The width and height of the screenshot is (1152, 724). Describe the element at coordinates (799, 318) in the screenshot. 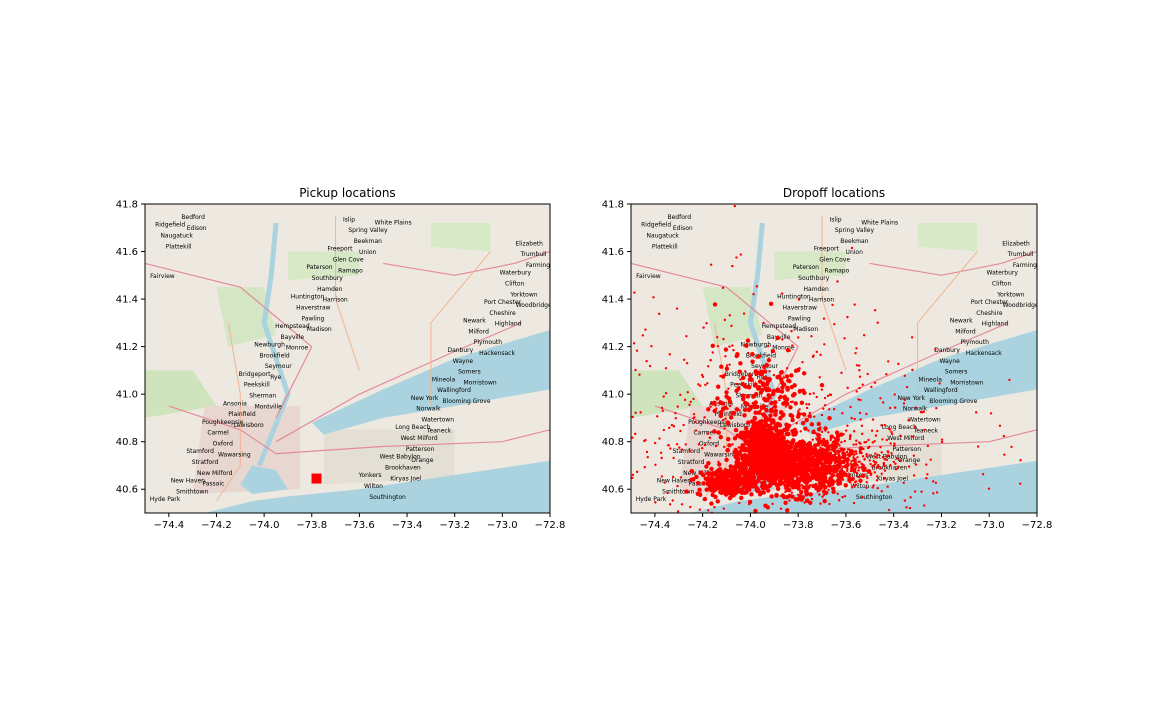

I see `map-place-label: Pawling` at that location.